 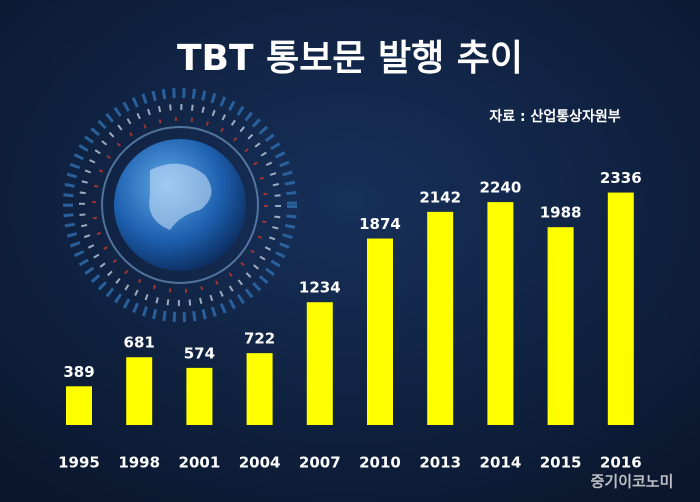 I want to click on x-tick-label: 2007, so click(x=320, y=463).